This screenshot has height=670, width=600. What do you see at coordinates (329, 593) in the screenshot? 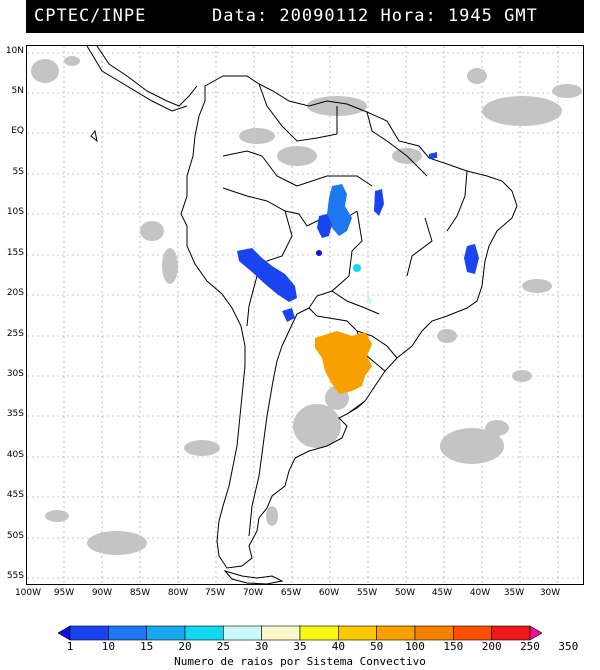
I see `lon-label: 60W` at bounding box center [329, 593].